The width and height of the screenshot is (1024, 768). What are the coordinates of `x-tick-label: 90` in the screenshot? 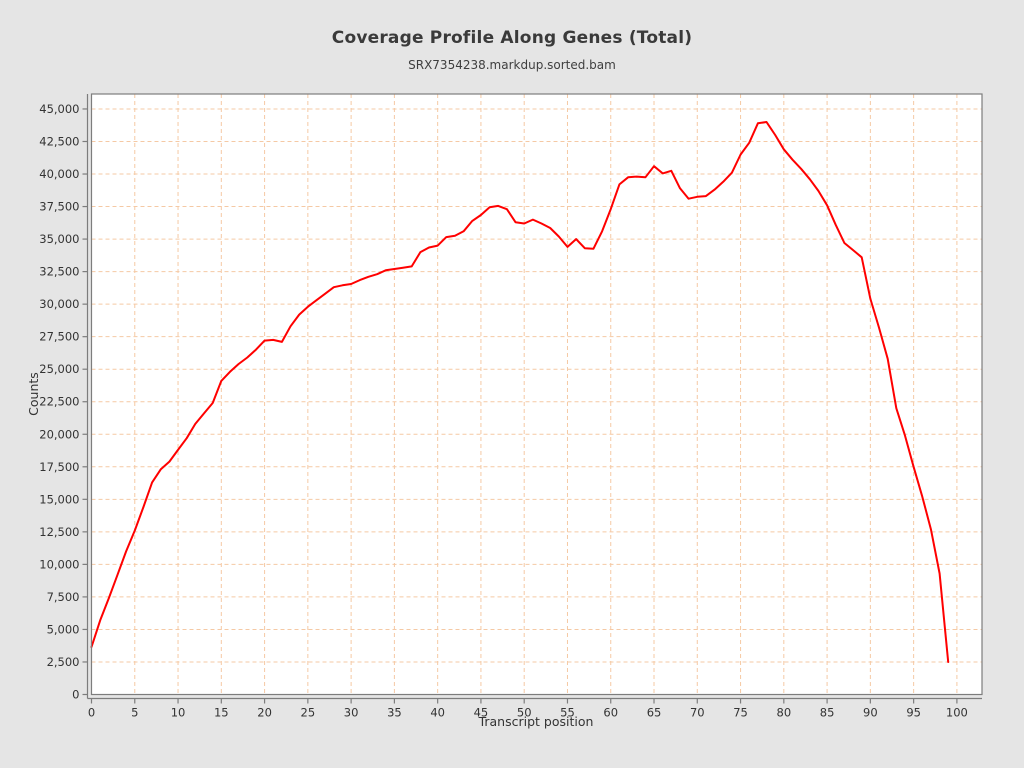 It's located at (870, 713).